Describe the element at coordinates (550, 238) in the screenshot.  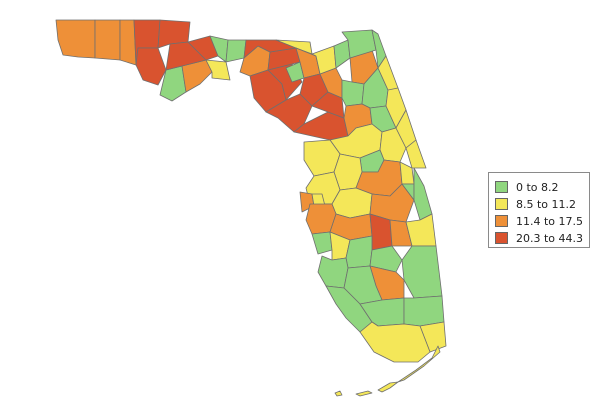
I see `legend-label: 20.3 to 44.3` at that location.